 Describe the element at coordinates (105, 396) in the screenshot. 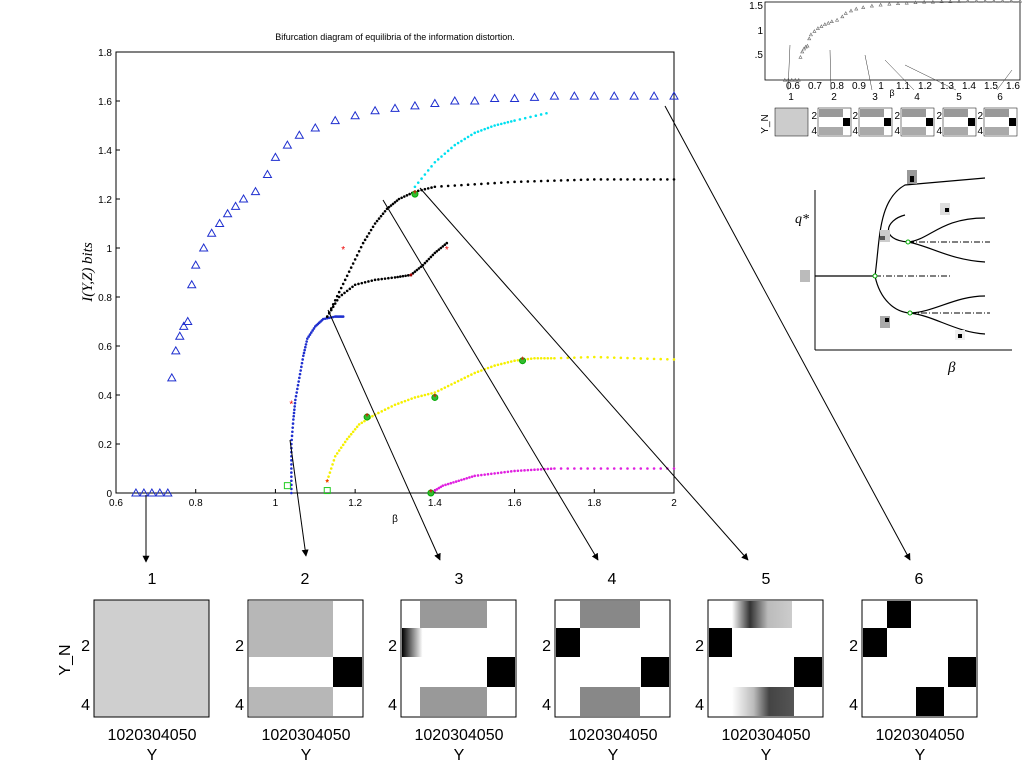

I see `y-tick-label: 0.4` at that location.